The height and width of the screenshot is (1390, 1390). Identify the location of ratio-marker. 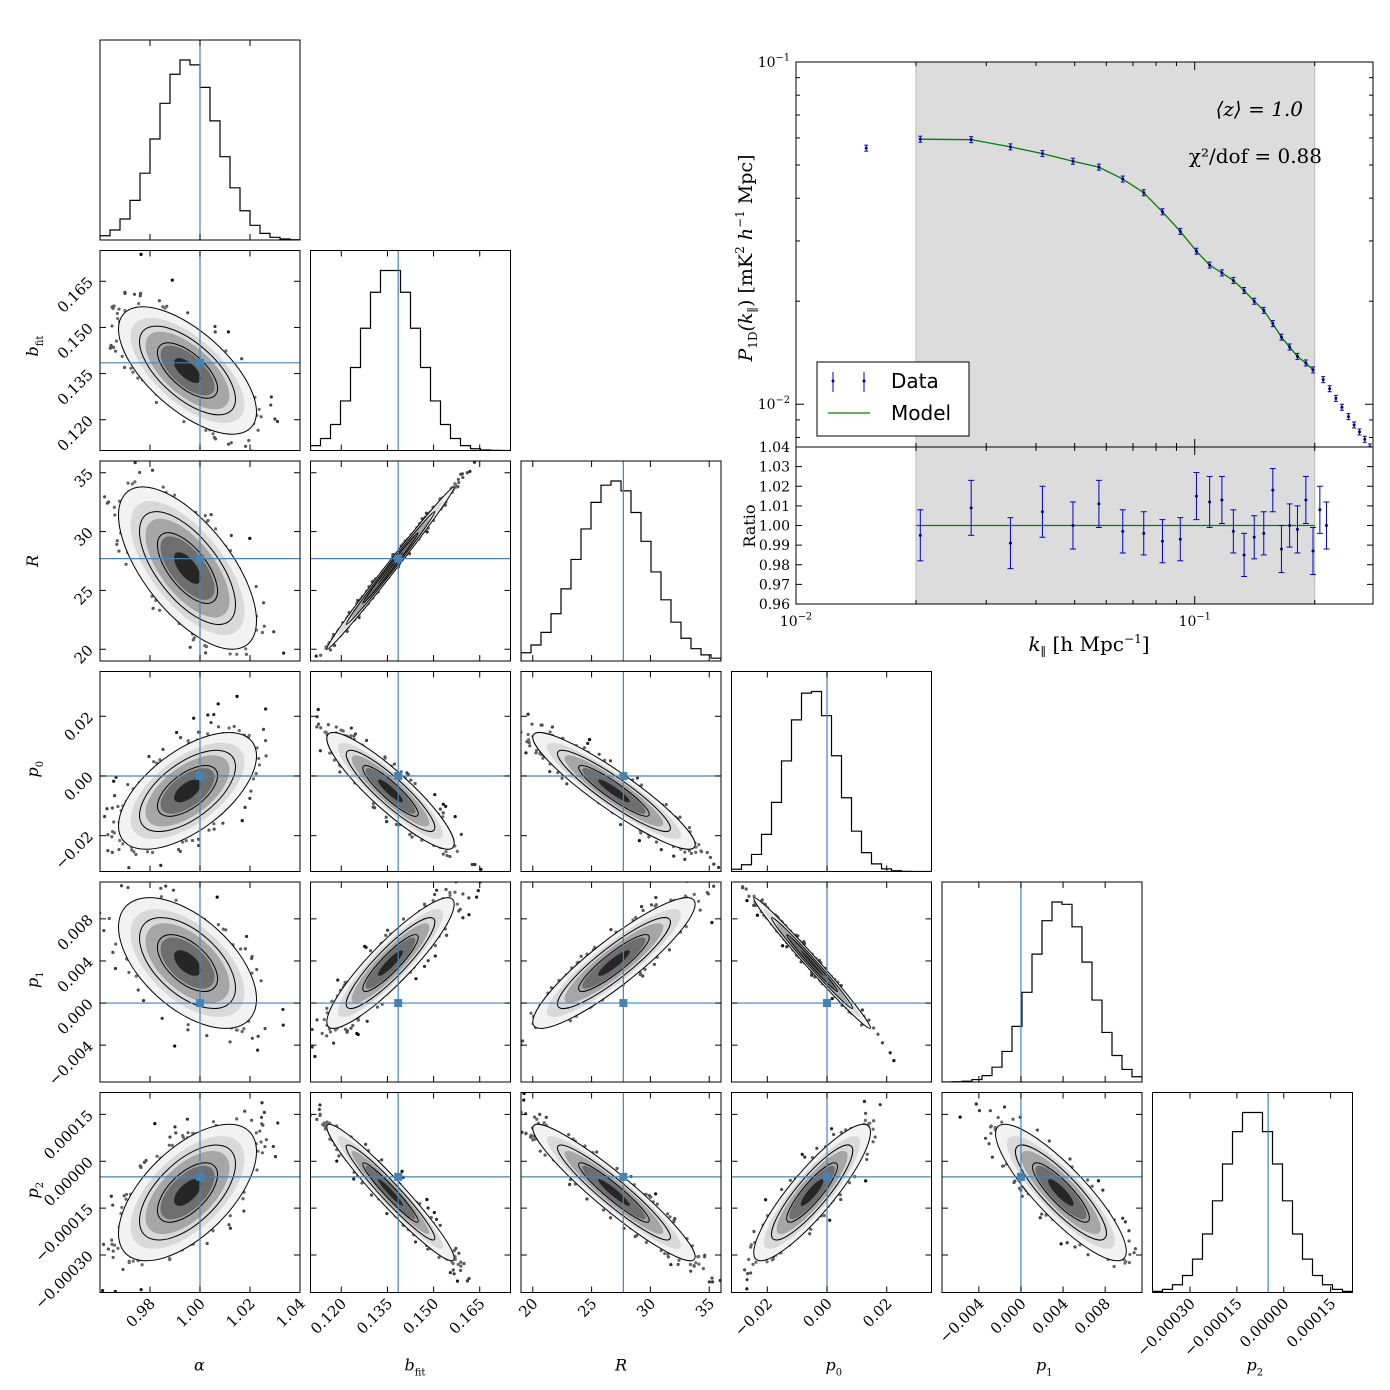
(1306, 500).